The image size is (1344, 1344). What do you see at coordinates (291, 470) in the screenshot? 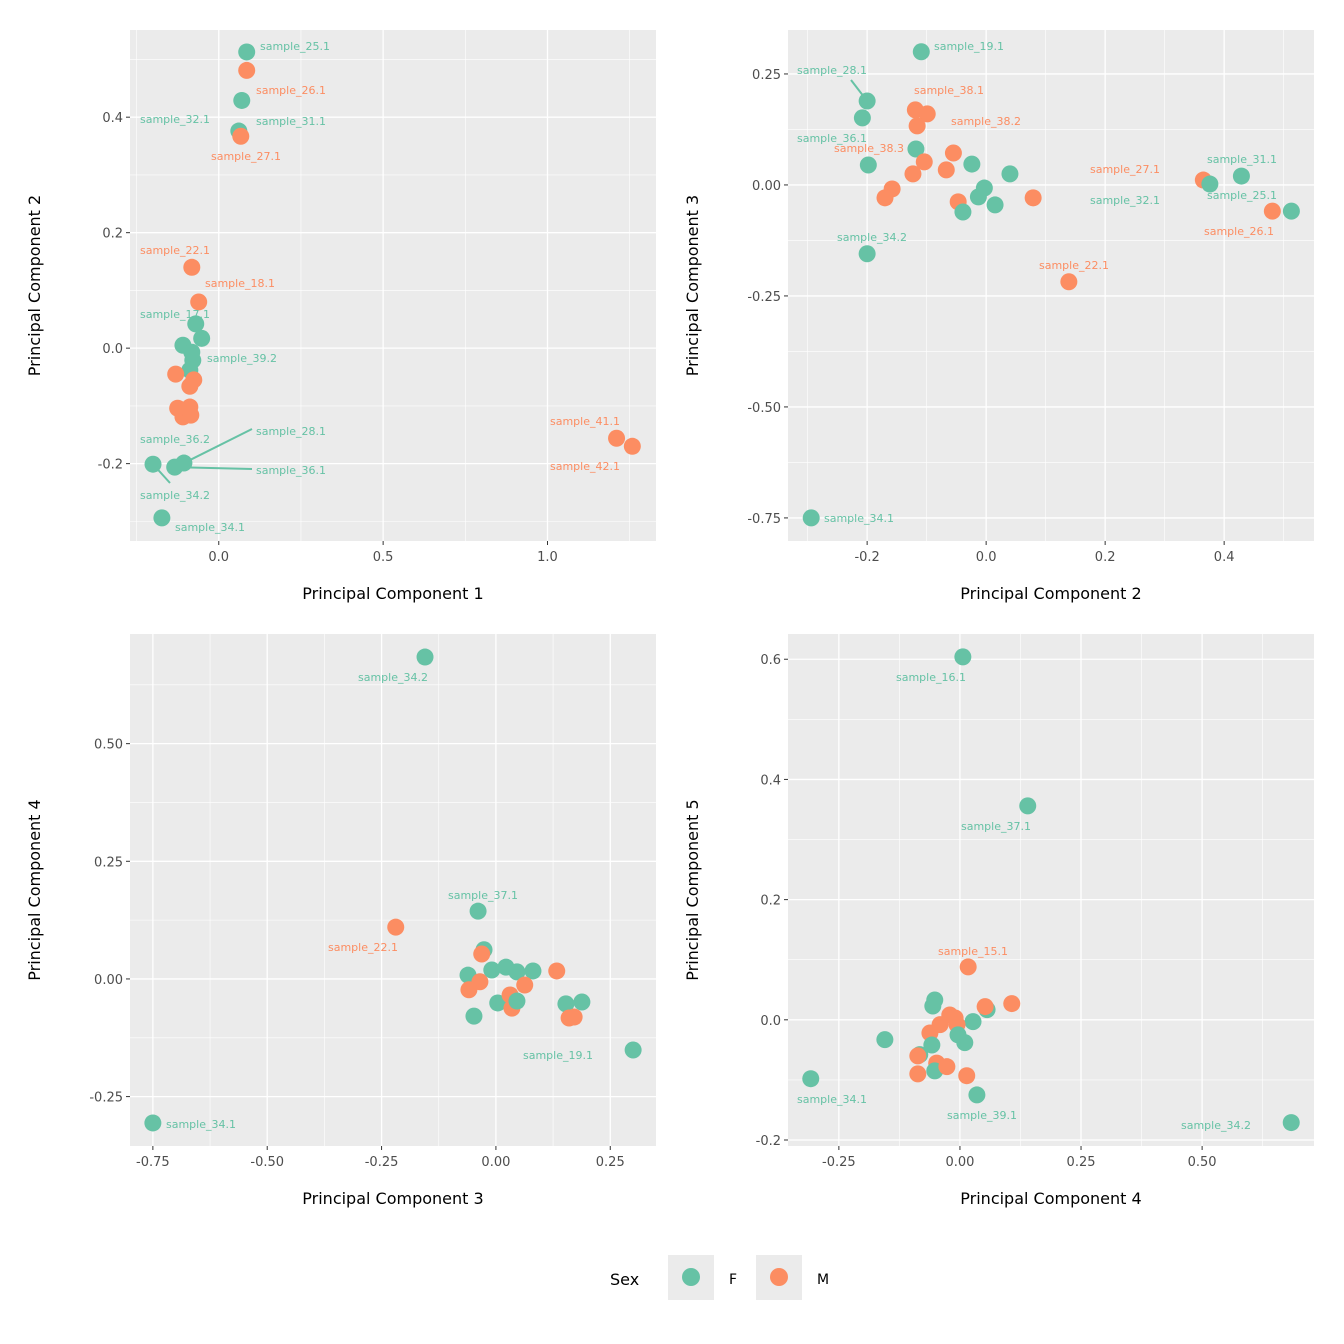
I see `point-label: sample_36.1` at bounding box center [291, 470].